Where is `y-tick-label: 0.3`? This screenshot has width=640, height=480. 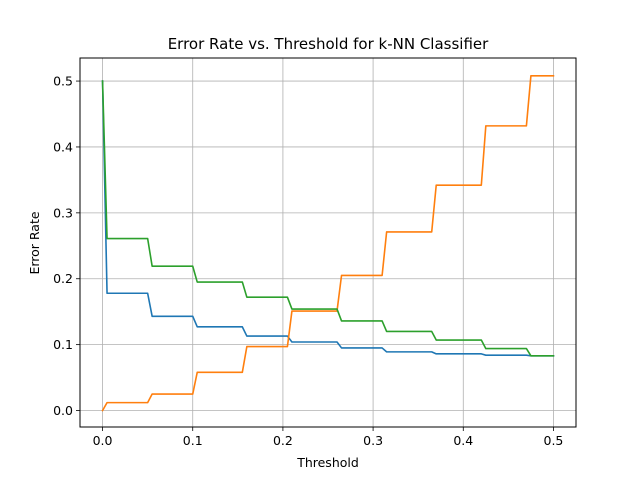
y-tick-label: 0.3 is located at coordinates (63, 212).